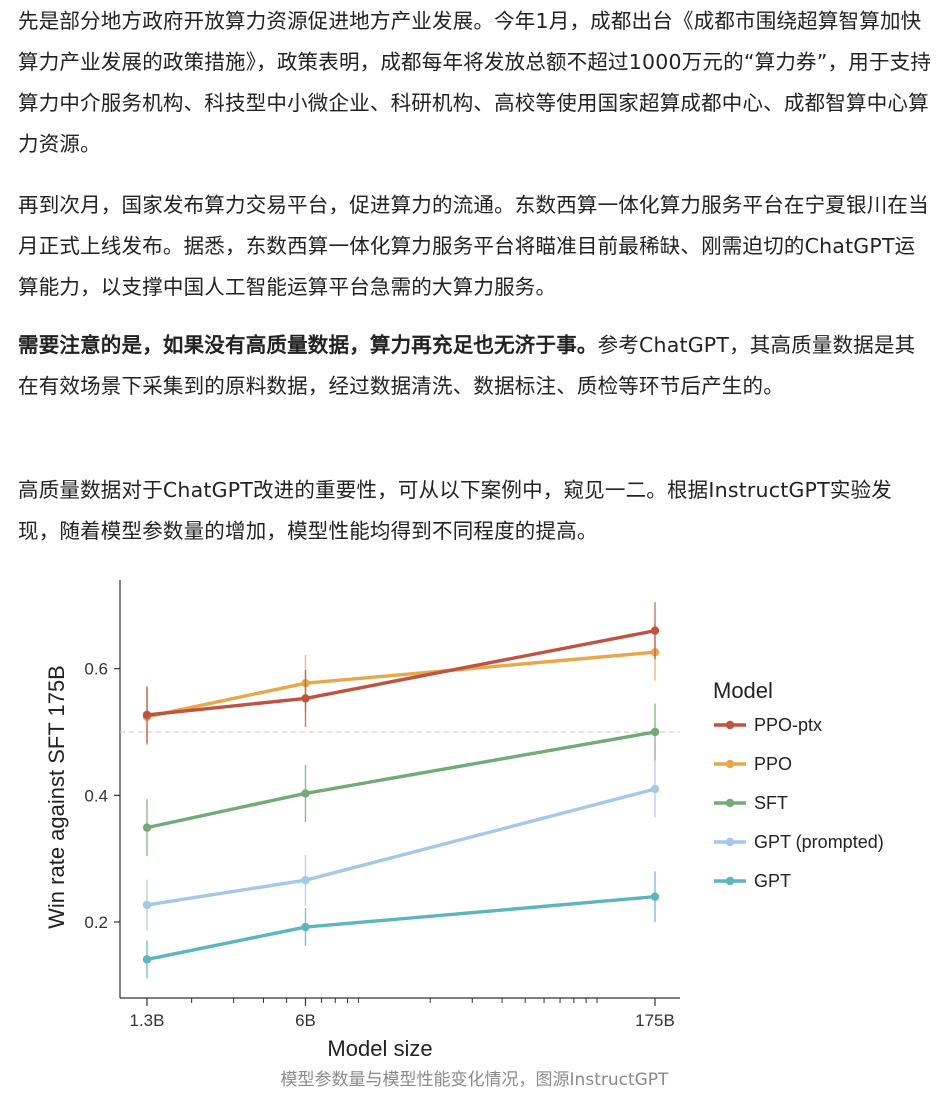  Describe the element at coordinates (305, 1020) in the screenshot. I see `x-tick-label: 6B` at that location.